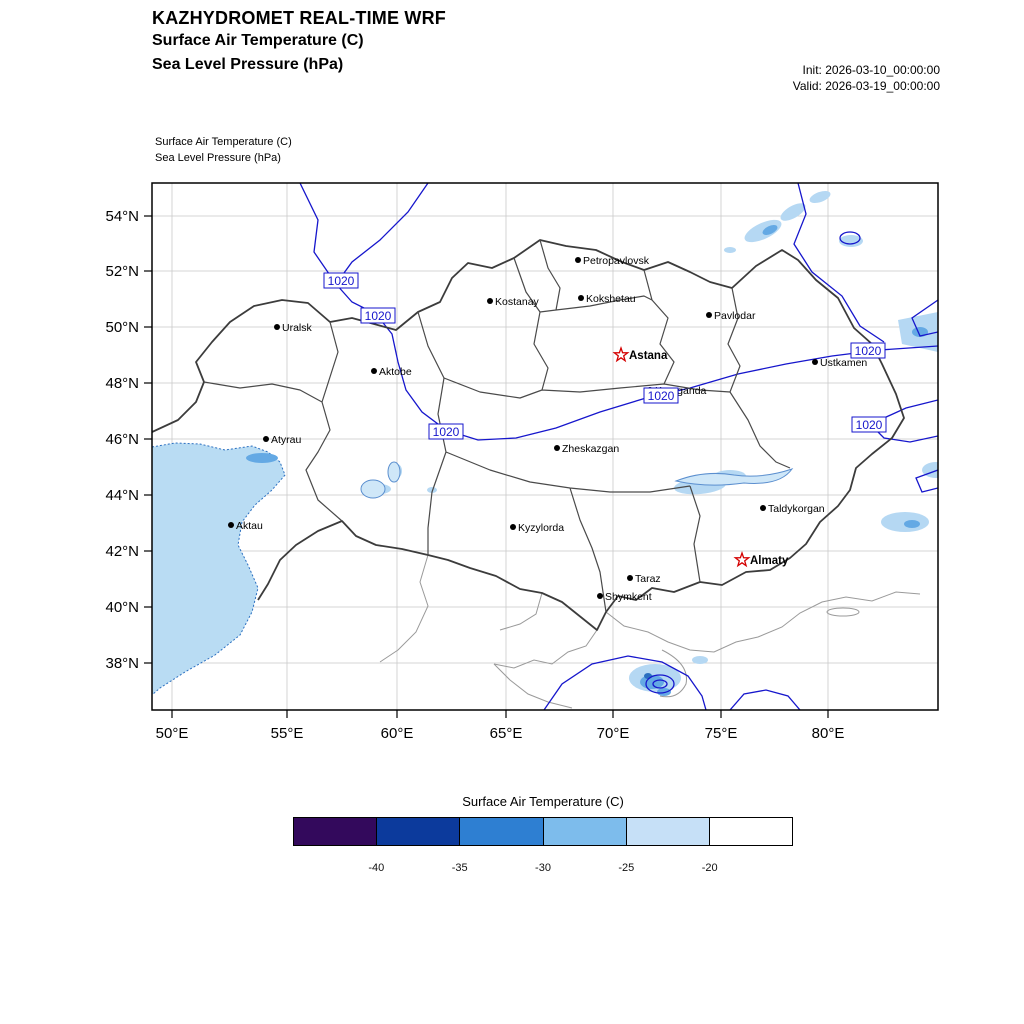 This screenshot has height=1024, width=1024. I want to click on lat-tick-label: 52°N, so click(122, 271).